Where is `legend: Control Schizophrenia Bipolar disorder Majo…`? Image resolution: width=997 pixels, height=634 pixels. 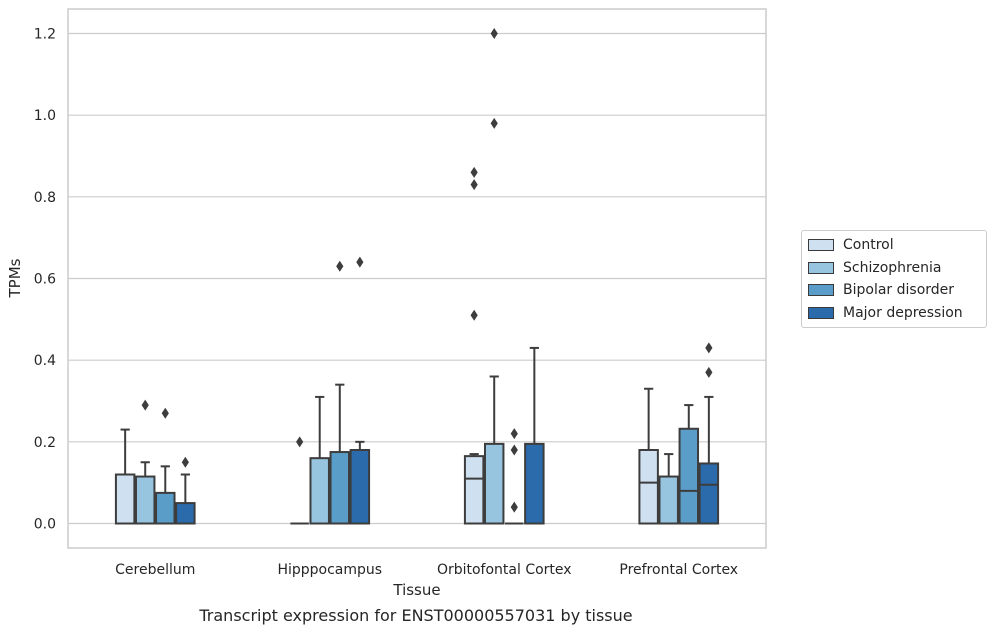
legend: Control Schizophrenia Bipolar disorder Majo… is located at coordinates (894, 279).